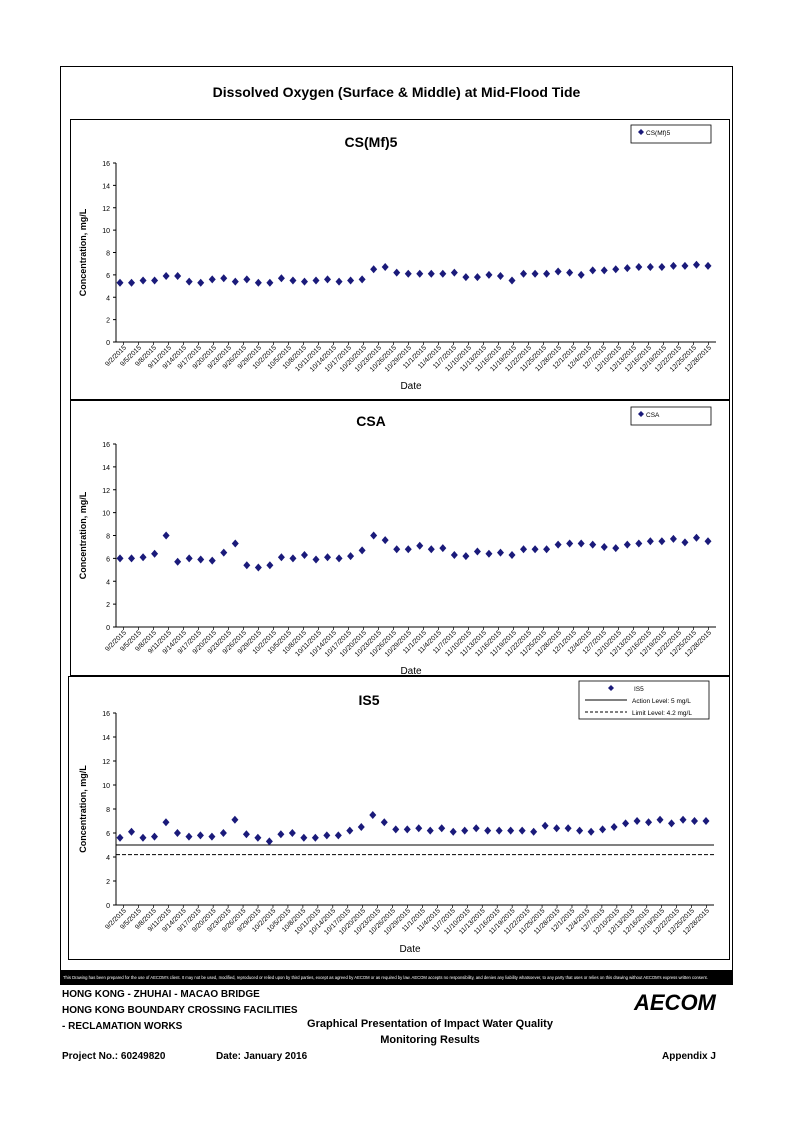 Image resolution: width=794 pixels, height=1123 pixels. I want to click on aecom-logo: AECOM, so click(675, 1002).